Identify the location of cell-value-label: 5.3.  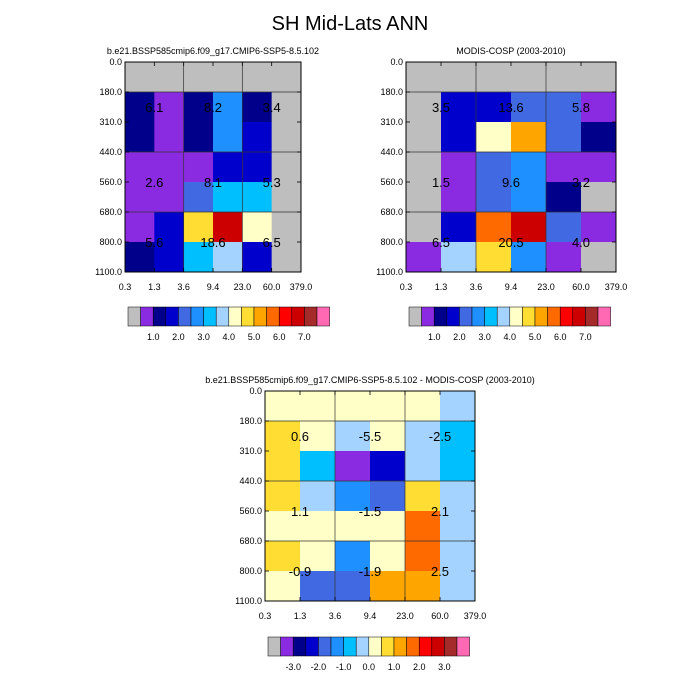
(272, 182).